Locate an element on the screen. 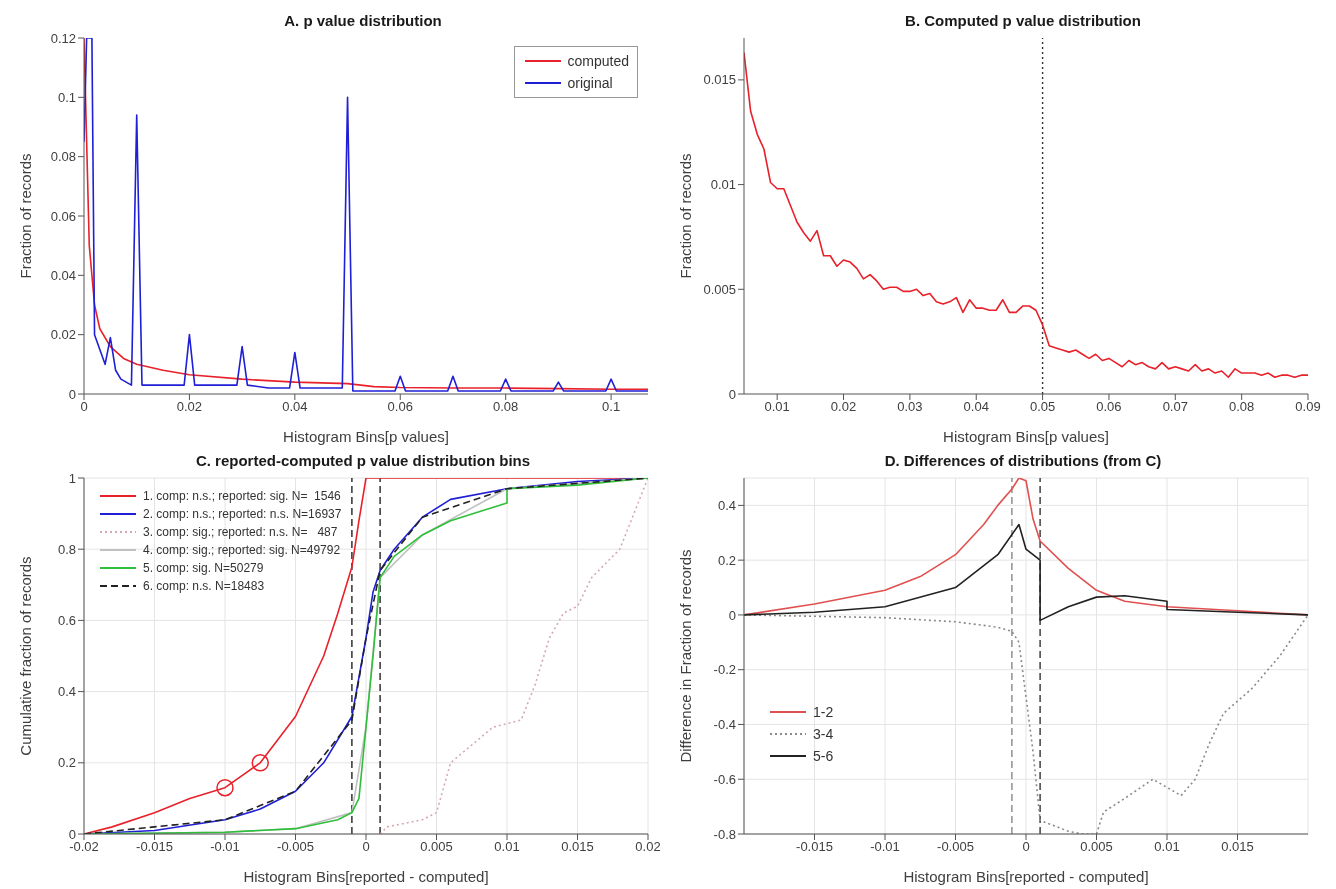  legend-label: 2. comp: n.s.; reported: n.s. N=16937 is located at coordinates (242, 514).